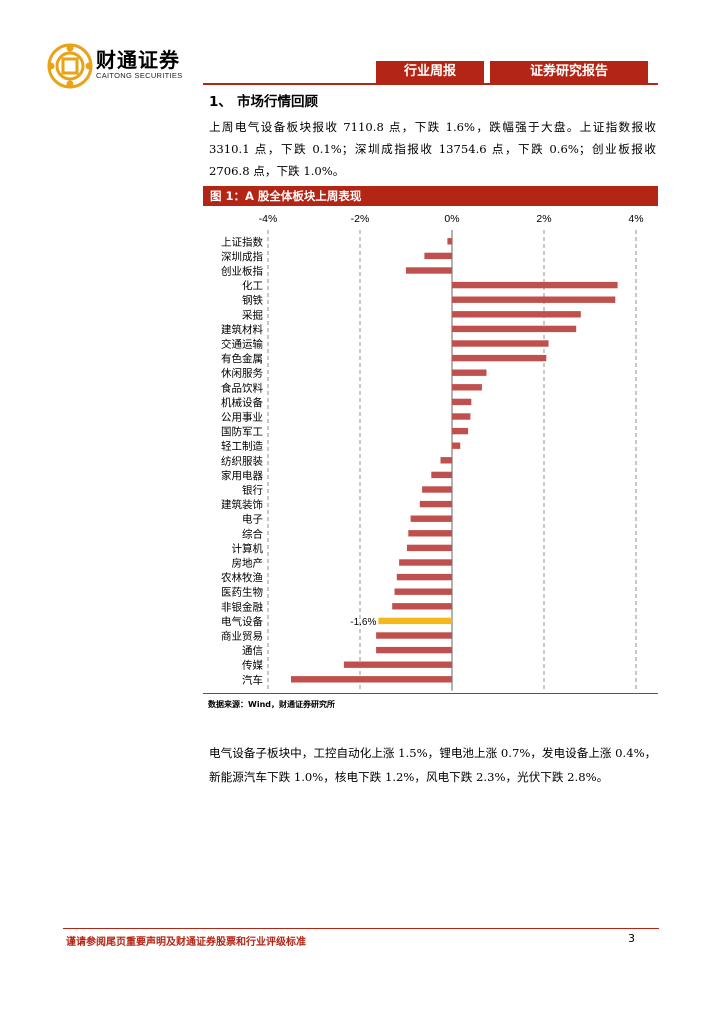 This screenshot has height=1024, width=724. Describe the element at coordinates (252, 533) in the screenshot. I see `category-label: 综合` at that location.